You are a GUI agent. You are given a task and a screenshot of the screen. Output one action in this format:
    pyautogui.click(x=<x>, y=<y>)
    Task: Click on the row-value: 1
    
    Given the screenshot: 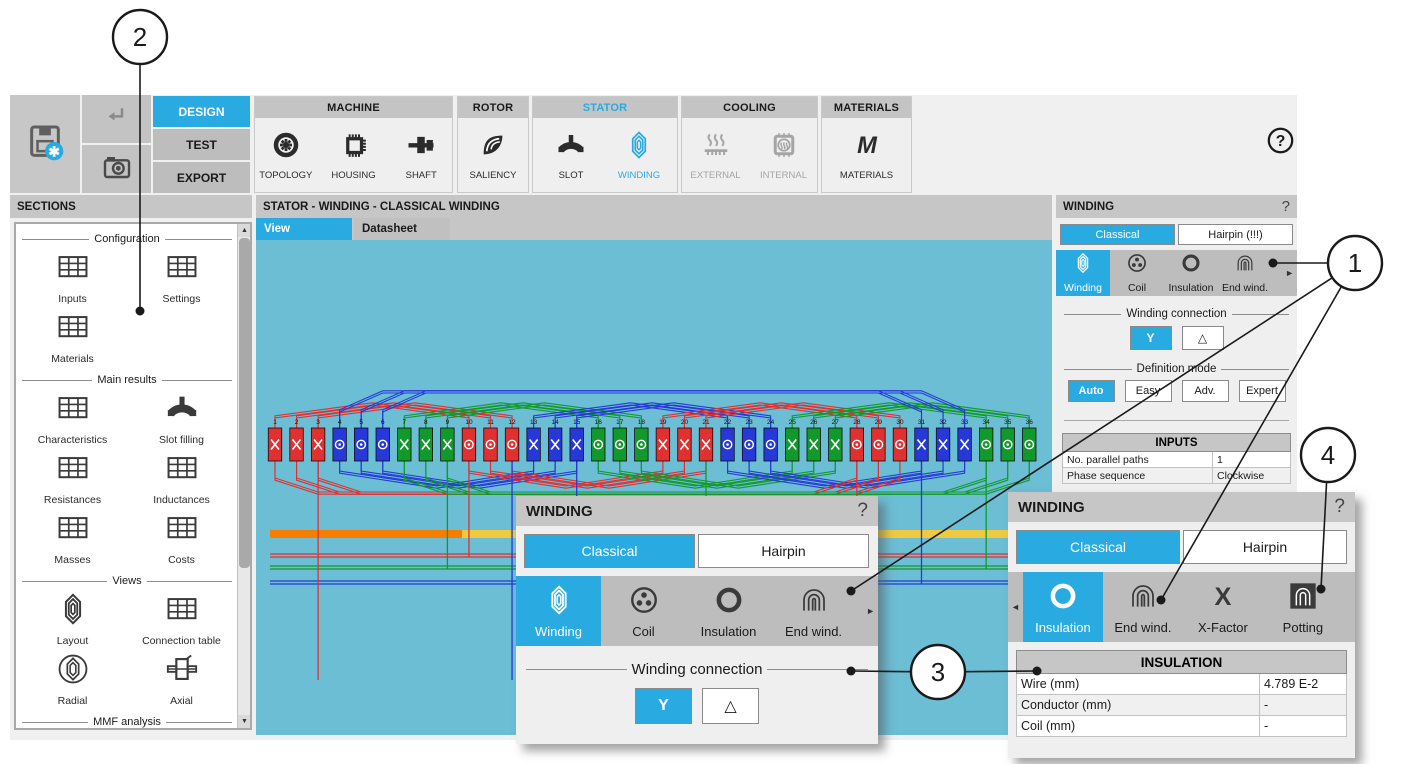 What is the action you would take?
    pyautogui.click(x=1251, y=459)
    